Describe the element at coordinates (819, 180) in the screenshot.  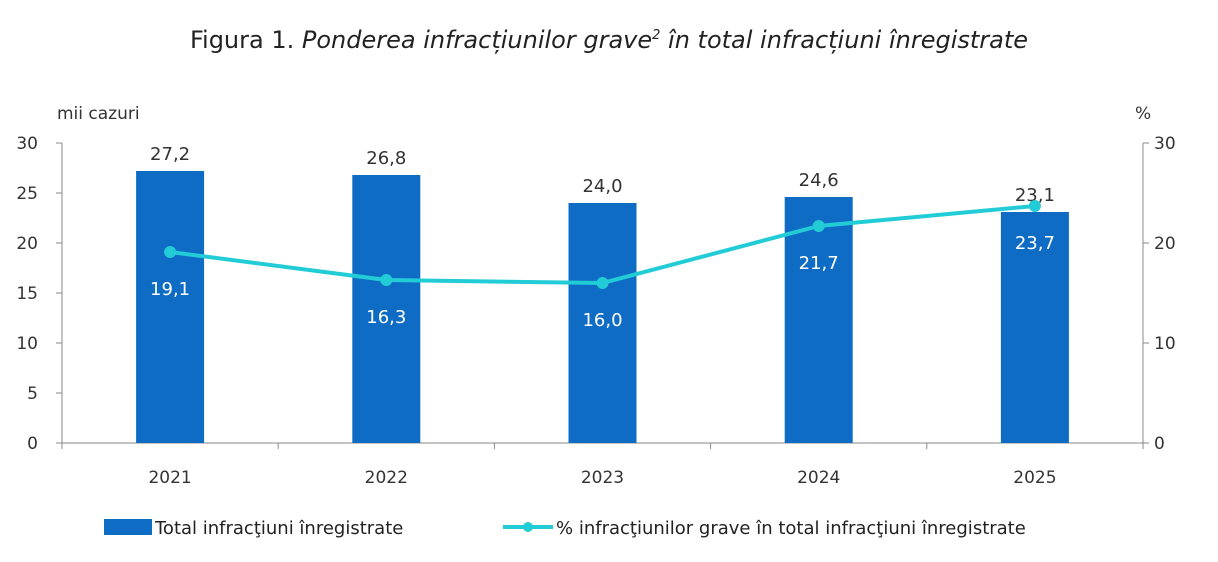
I see `bar-data-label: 24,6` at that location.